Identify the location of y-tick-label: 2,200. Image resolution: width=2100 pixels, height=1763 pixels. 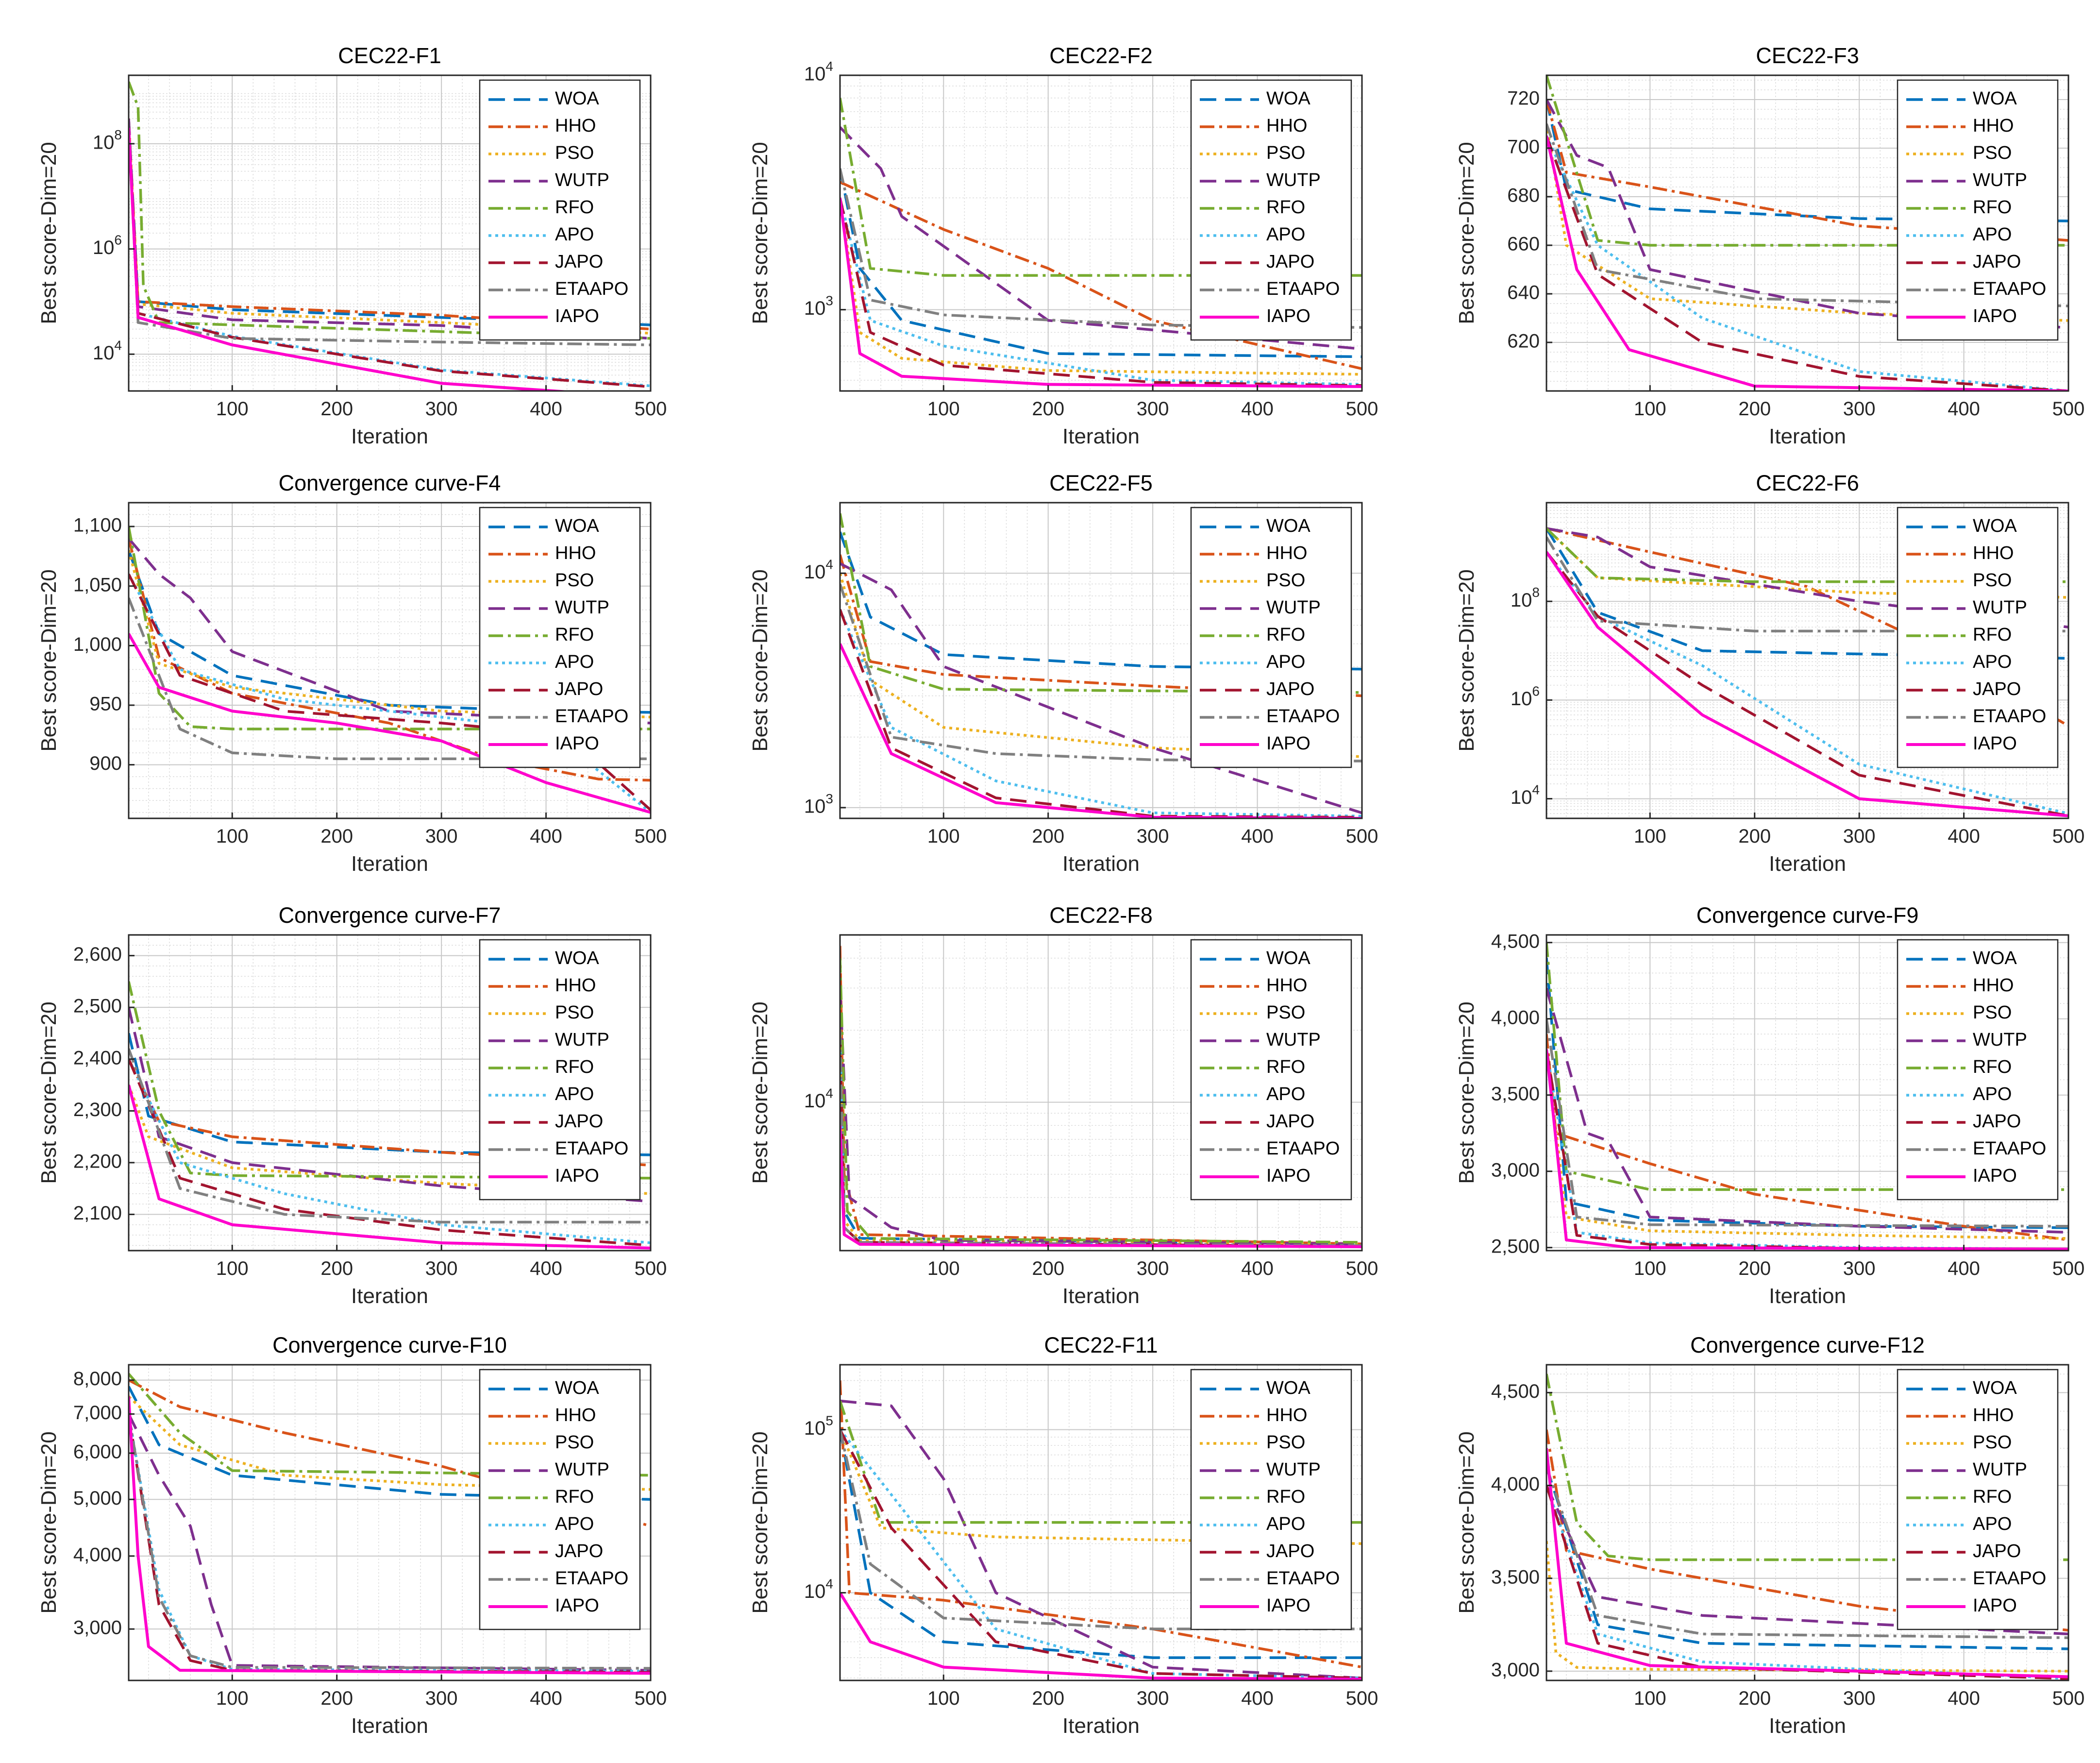
(97, 1161).